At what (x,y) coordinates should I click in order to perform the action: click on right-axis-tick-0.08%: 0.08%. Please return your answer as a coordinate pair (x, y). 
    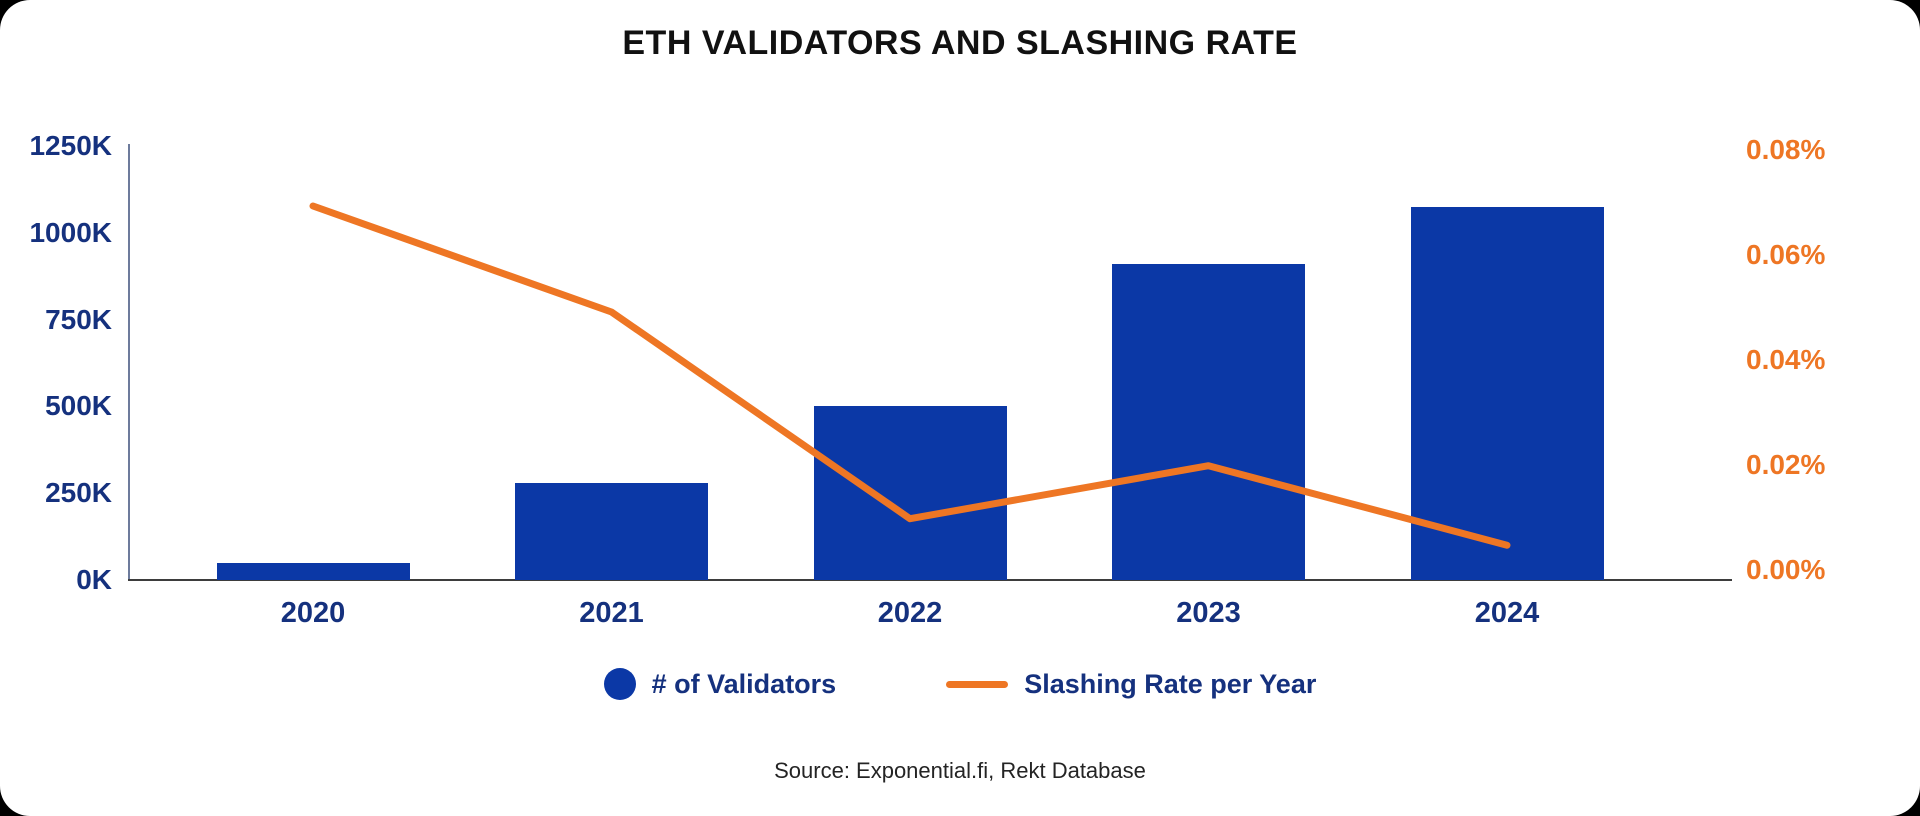
    Looking at the image, I should click on (1786, 149).